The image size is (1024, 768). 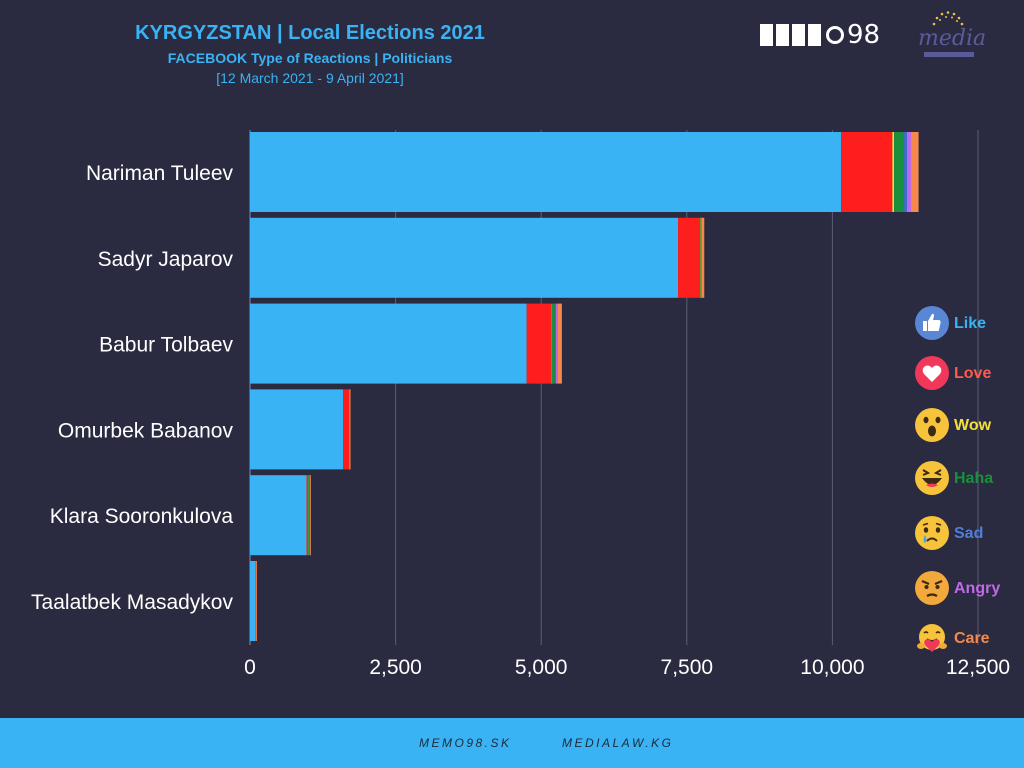 I want to click on memo98-logo: 98, so click(x=820, y=35).